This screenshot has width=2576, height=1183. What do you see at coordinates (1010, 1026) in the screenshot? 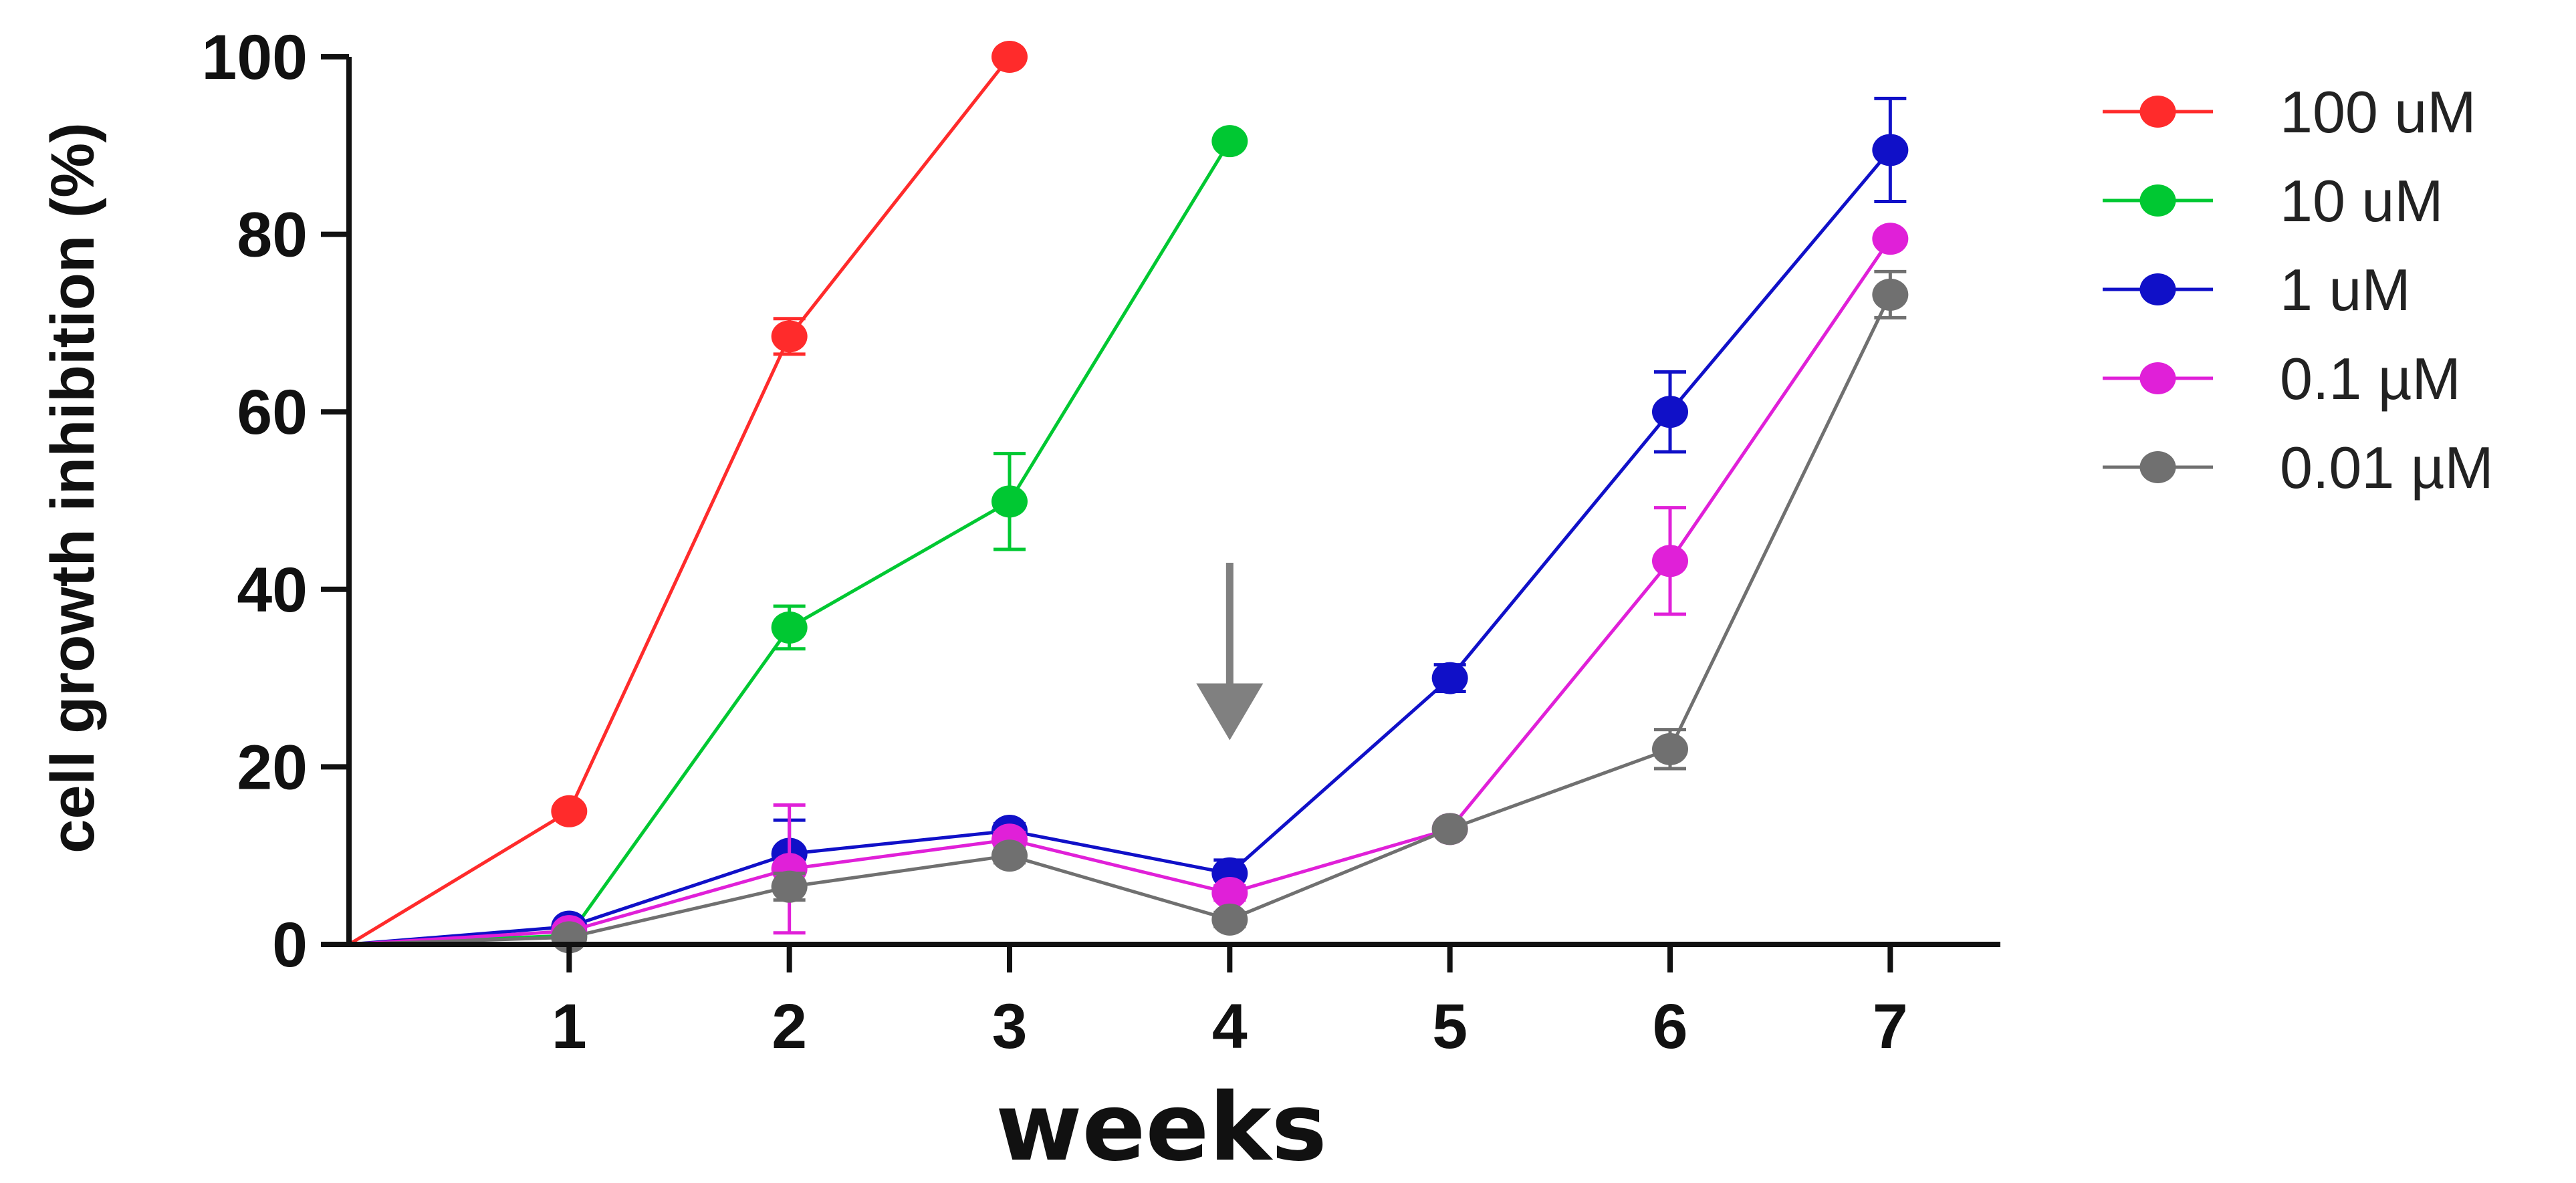
I see `x-tick-label: 3` at bounding box center [1010, 1026].